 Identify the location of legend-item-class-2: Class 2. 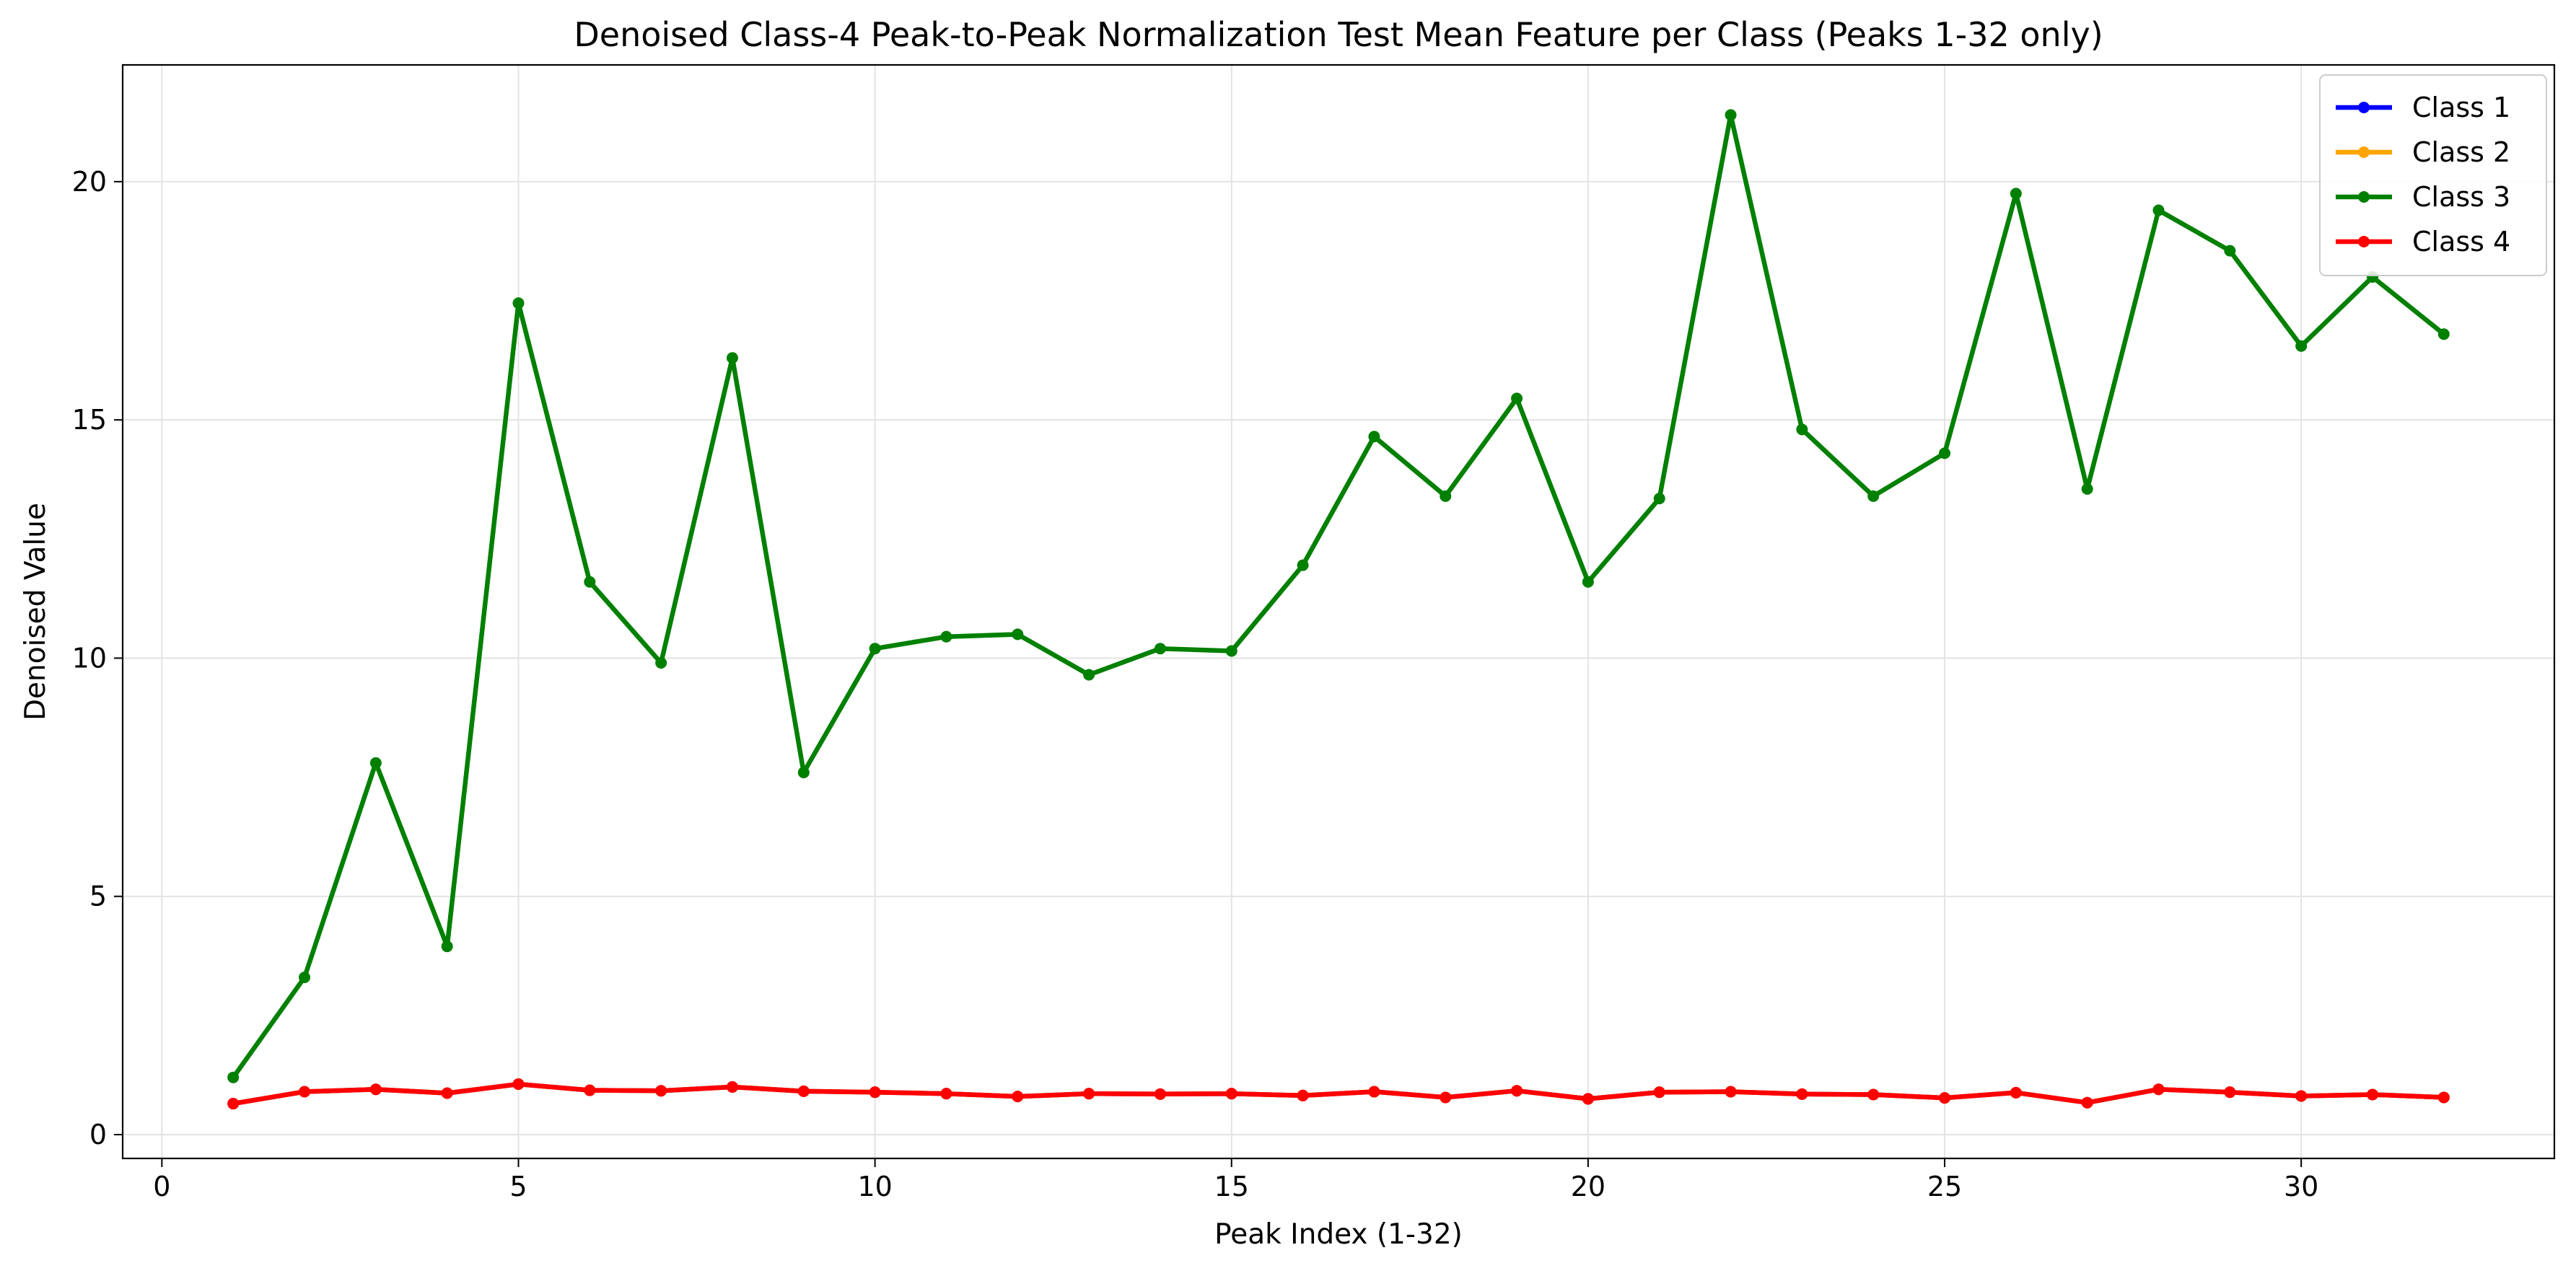
(2423, 152).